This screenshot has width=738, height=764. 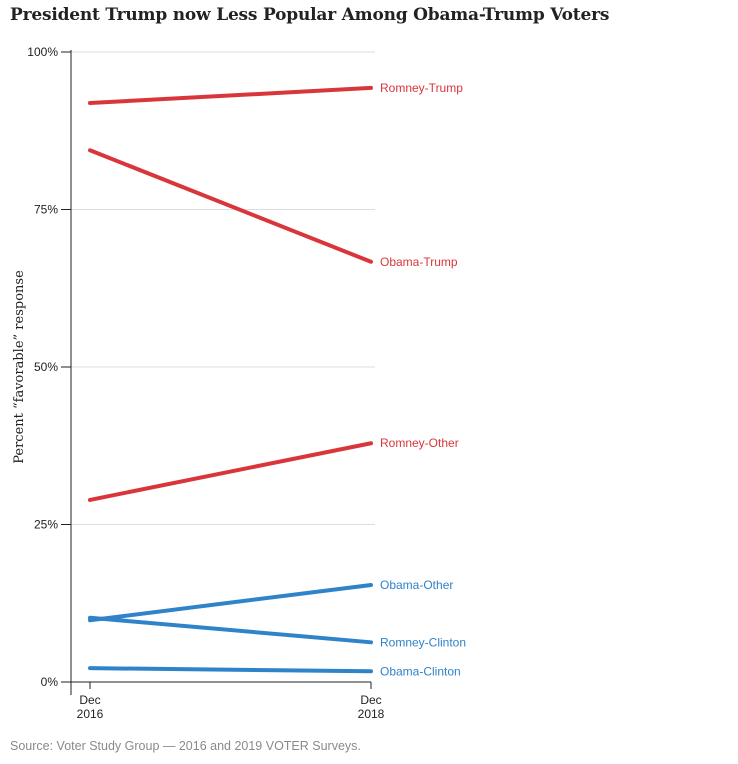 What do you see at coordinates (230, 630) in the screenshot?
I see `series-line-romney-clinton` at bounding box center [230, 630].